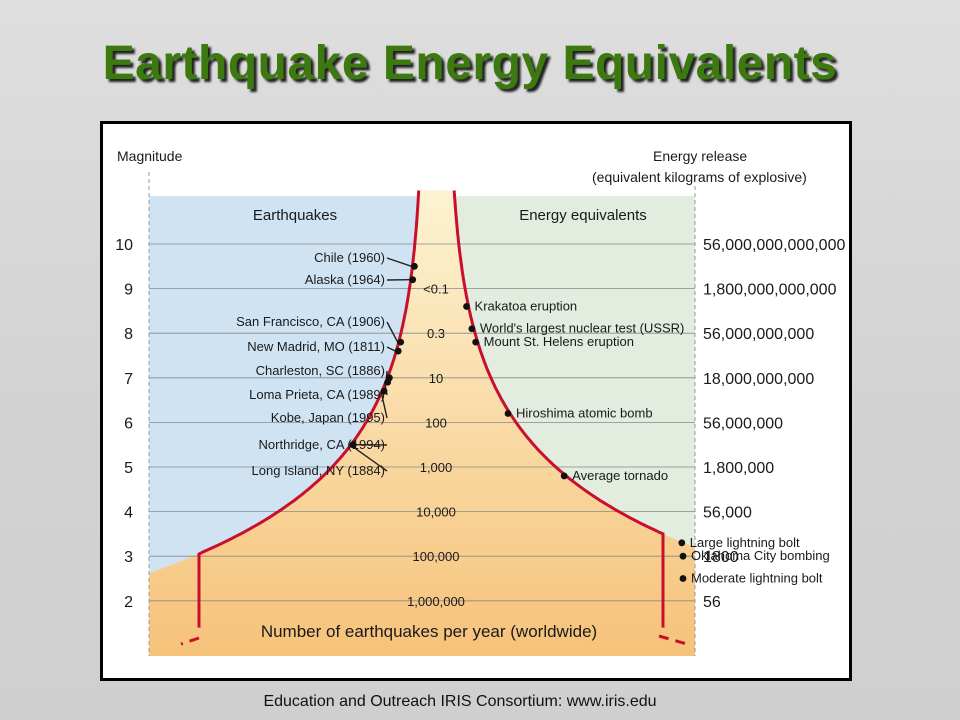 This screenshot has width=960, height=720. Describe the element at coordinates (699, 177) in the screenshot. I see `energy-axis-title-line2: (equivalent kilograms of explosive)` at that location.